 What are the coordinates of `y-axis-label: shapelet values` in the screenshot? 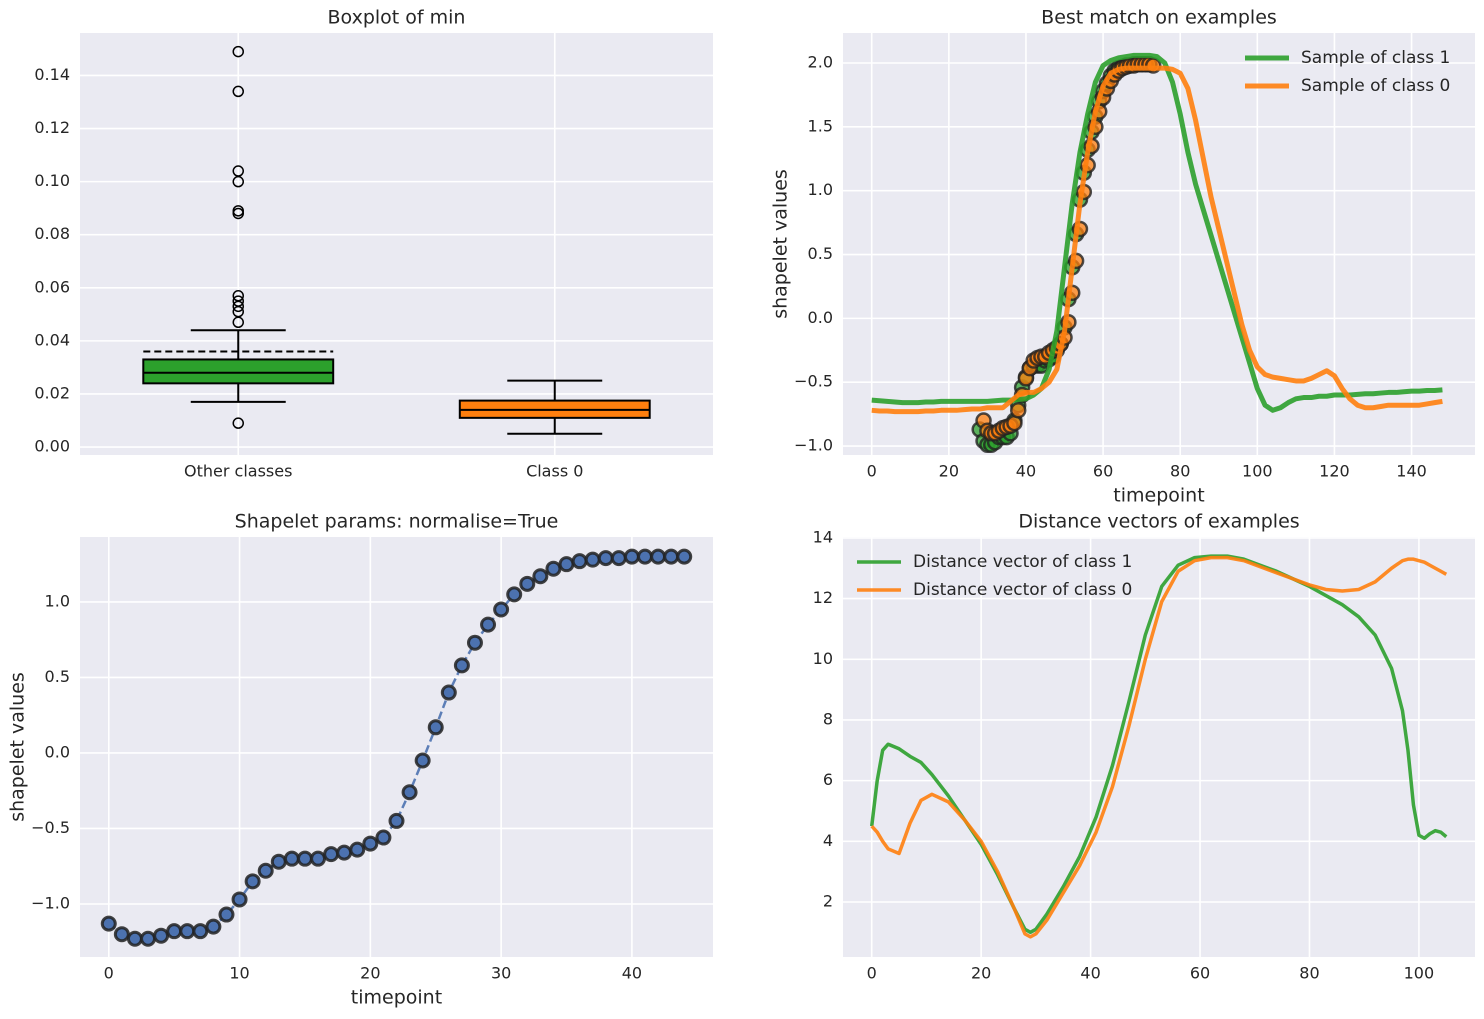 It's located at (18, 747).